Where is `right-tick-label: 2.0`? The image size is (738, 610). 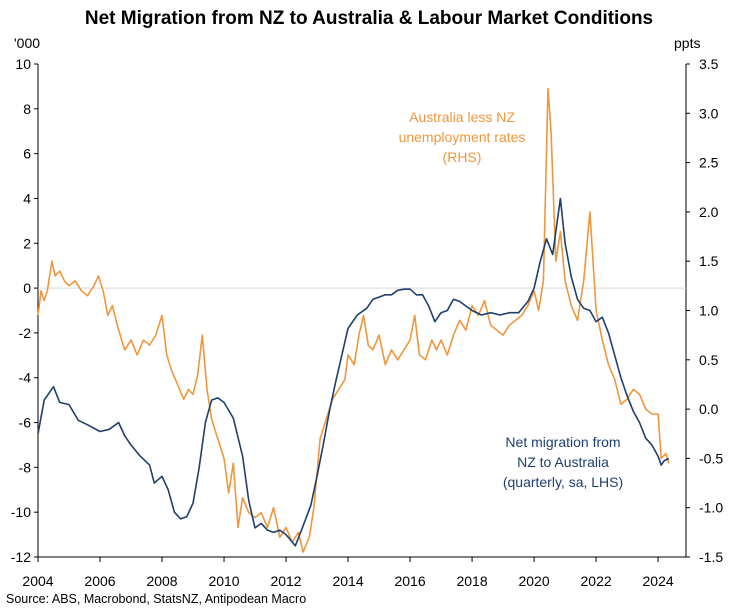 right-tick-label: 2.0 is located at coordinates (709, 212).